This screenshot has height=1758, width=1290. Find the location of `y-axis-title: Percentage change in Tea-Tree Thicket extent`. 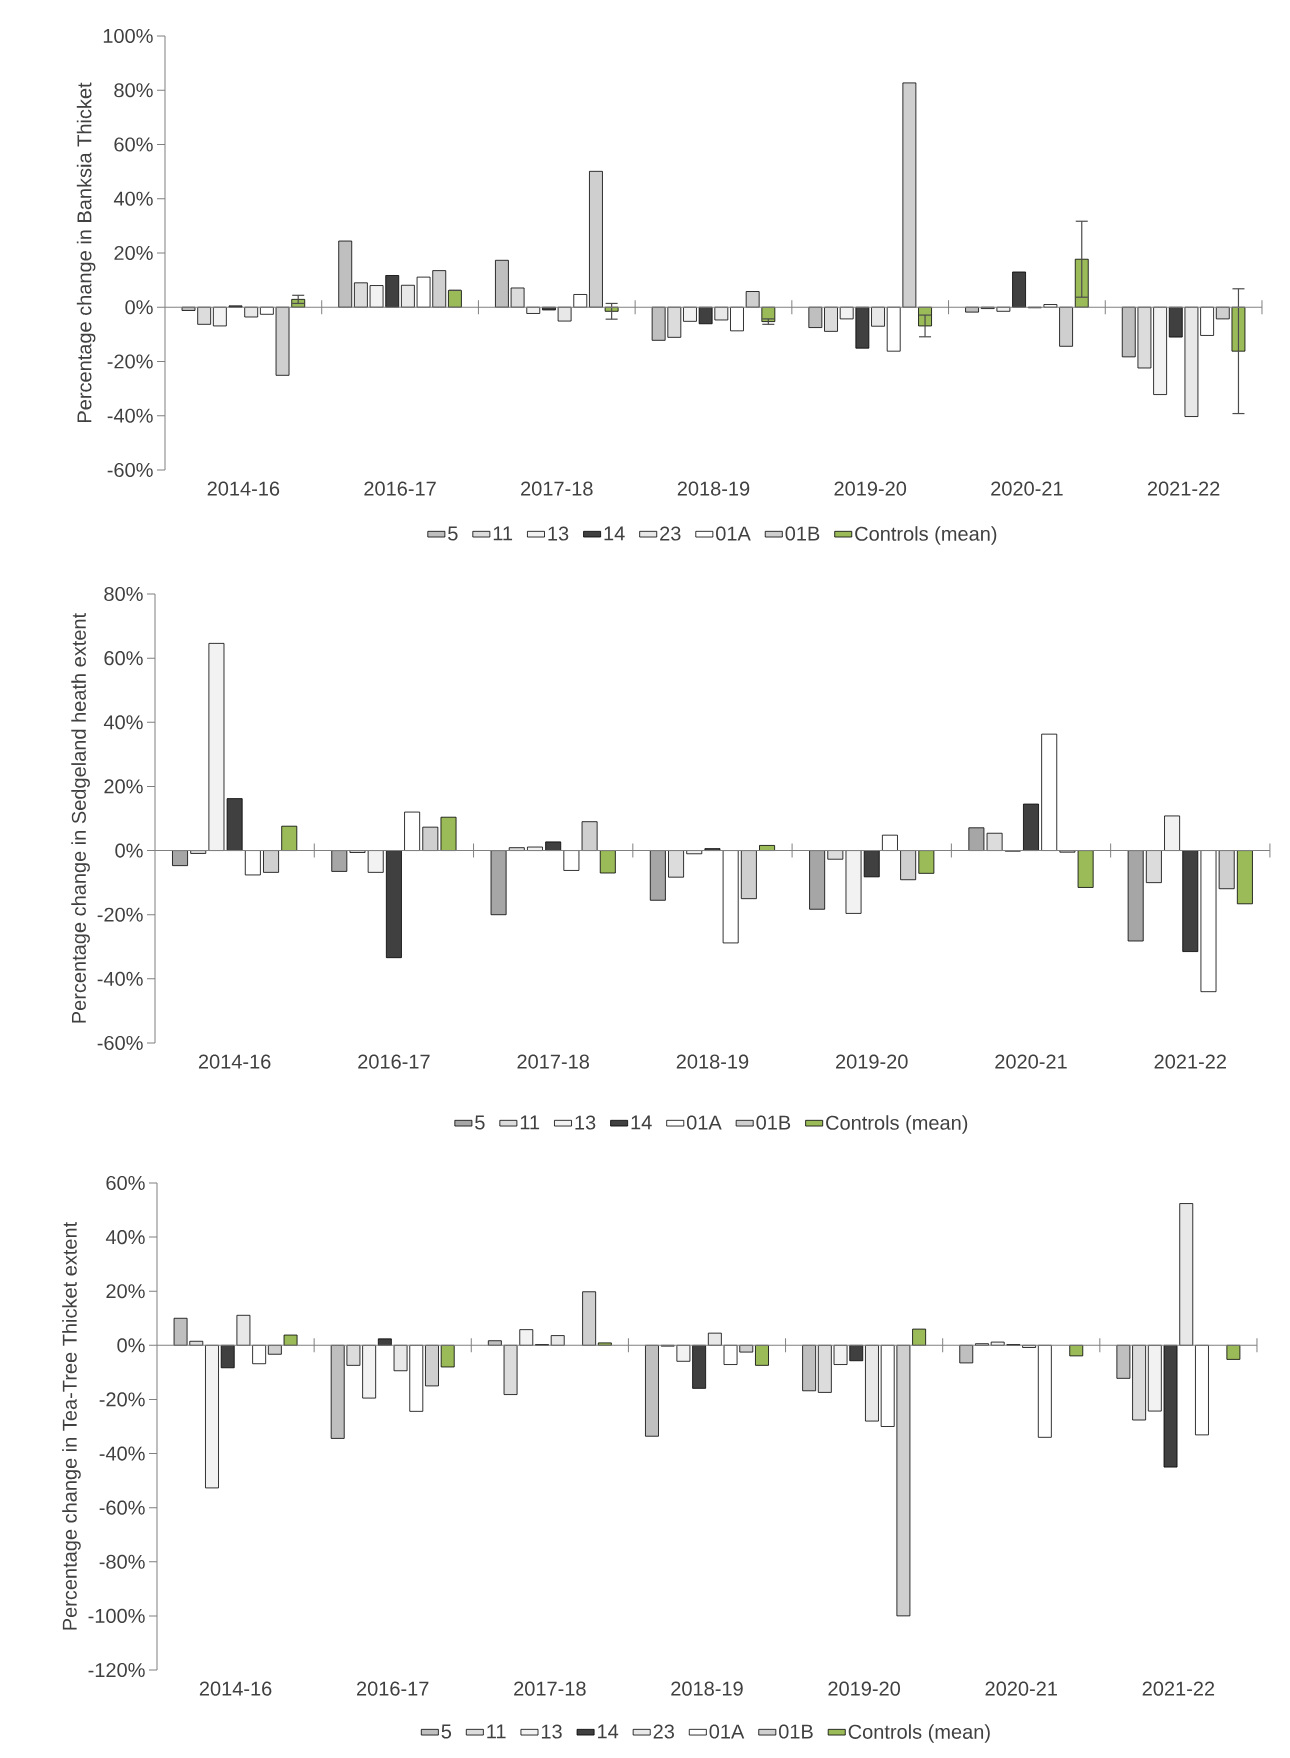

y-axis-title: Percentage change in Tea-Tree Thicket extent is located at coordinates (71, 1425).